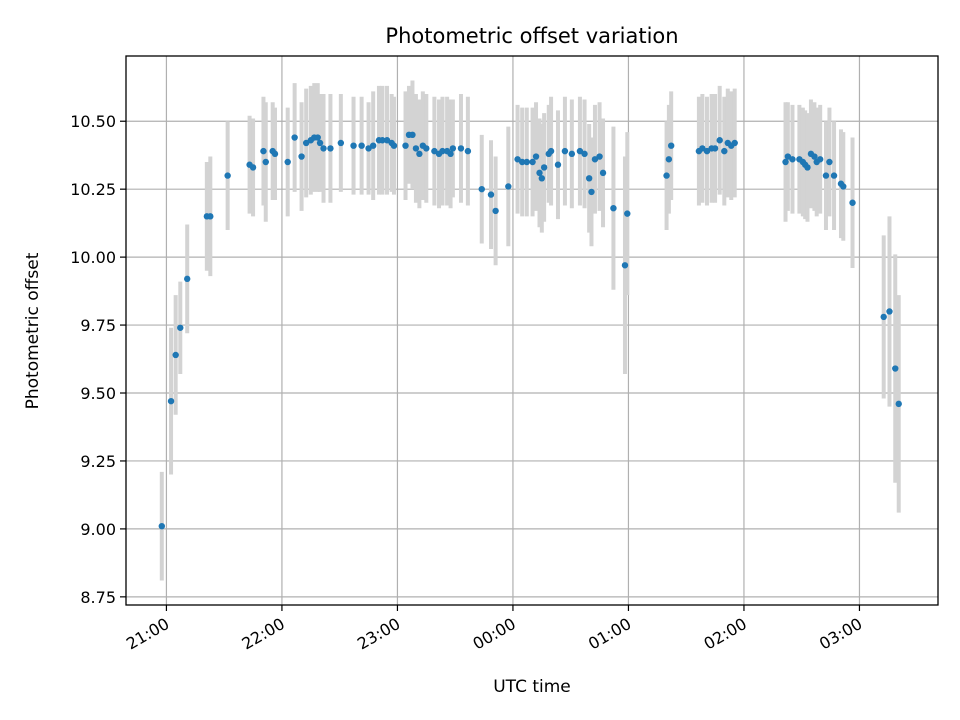 The image size is (960, 720). Describe the element at coordinates (98, 461) in the screenshot. I see `y-tick-label: 9.25` at that location.